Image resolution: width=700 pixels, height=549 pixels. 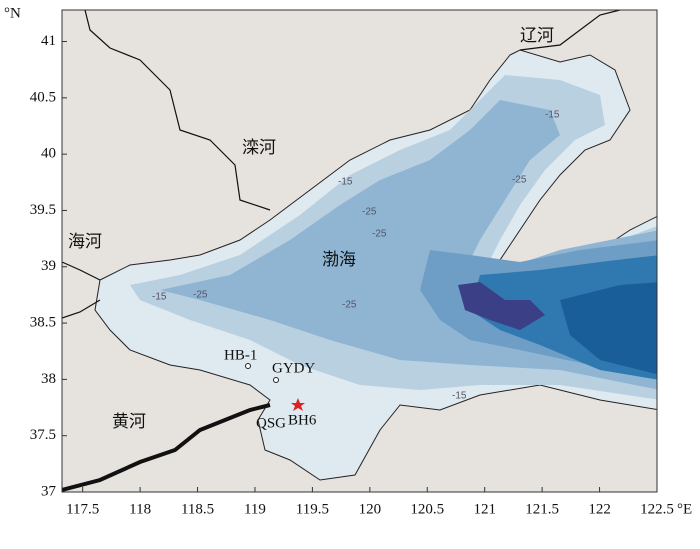 I want to click on station-label: GYDY, so click(x=293, y=368).